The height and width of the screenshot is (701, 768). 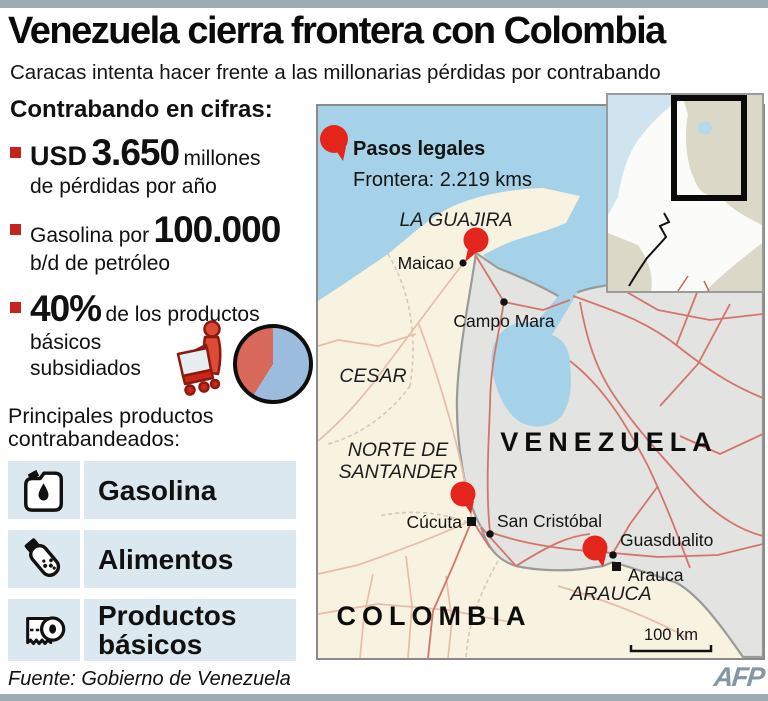 I want to click on stat-line: USD 3.650 millones, so click(x=145, y=152).